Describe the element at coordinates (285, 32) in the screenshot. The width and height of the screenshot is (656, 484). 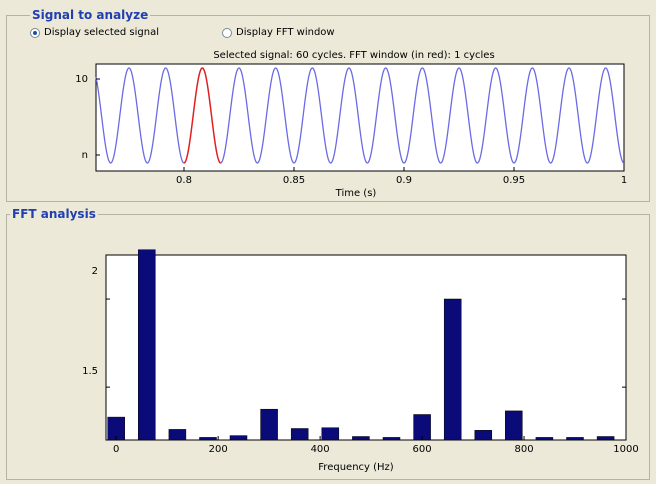
I see `radio-fft-label: Display FFT window` at that location.